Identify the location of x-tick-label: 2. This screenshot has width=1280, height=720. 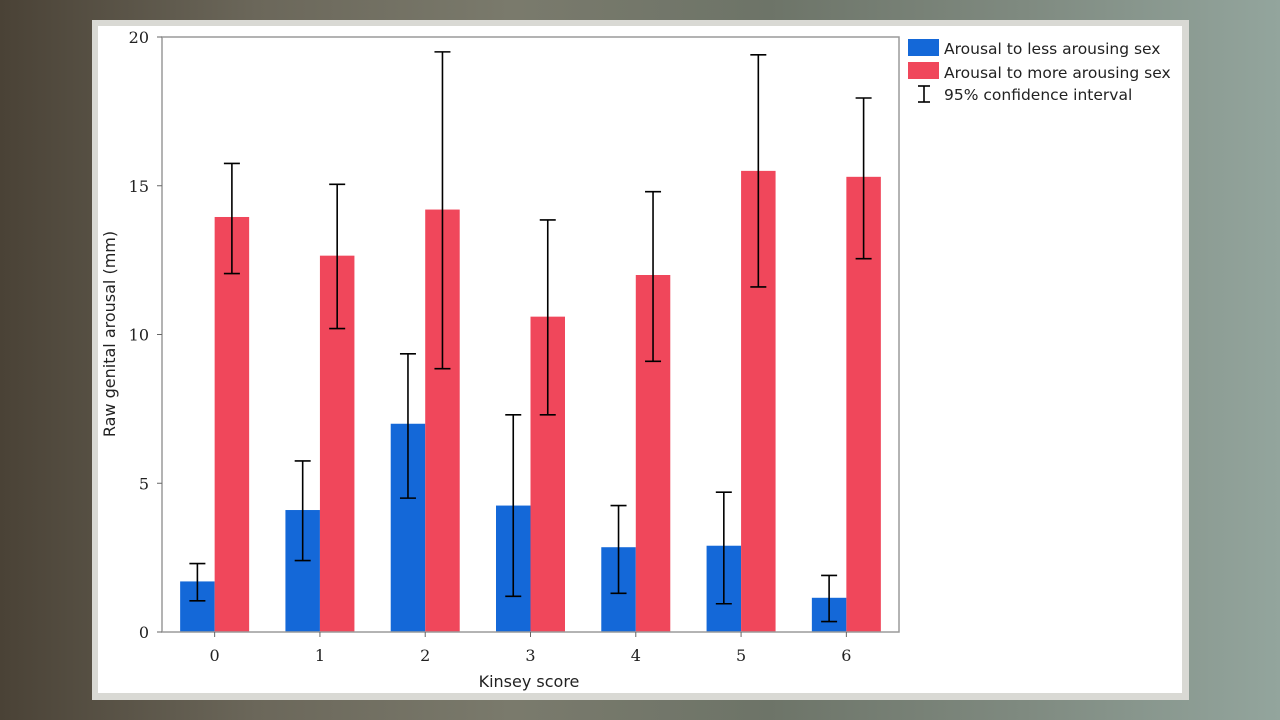
(425, 655).